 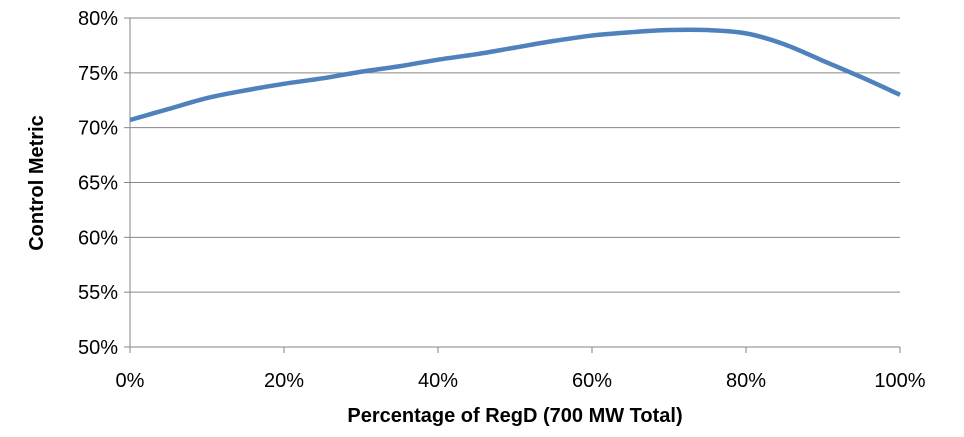 I want to click on x-tick-label: 40%, so click(x=438, y=381).